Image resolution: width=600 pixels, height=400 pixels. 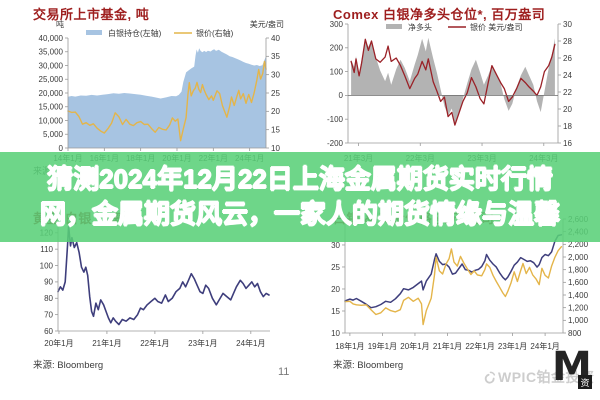 I want to click on svg-text: 200, so click(x=337, y=48).